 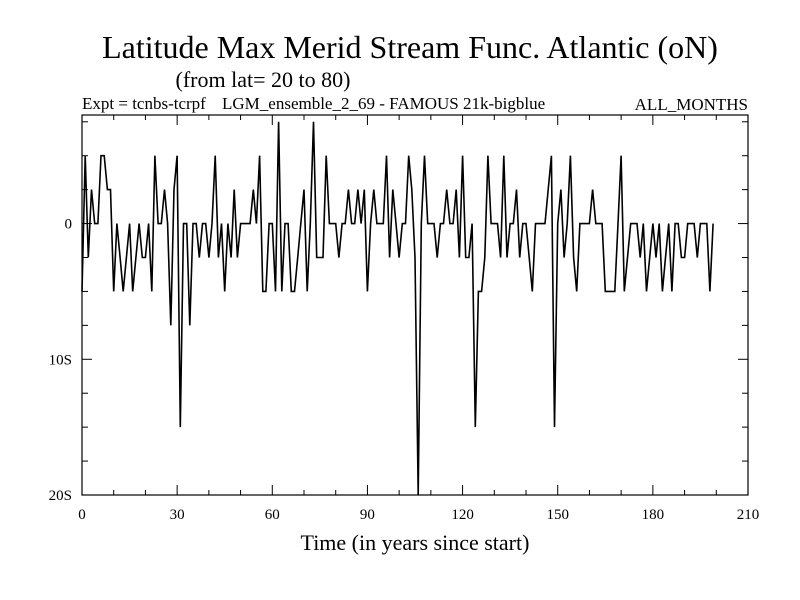 What do you see at coordinates (557, 515) in the screenshot?
I see `x-tick-label: 150` at bounding box center [557, 515].